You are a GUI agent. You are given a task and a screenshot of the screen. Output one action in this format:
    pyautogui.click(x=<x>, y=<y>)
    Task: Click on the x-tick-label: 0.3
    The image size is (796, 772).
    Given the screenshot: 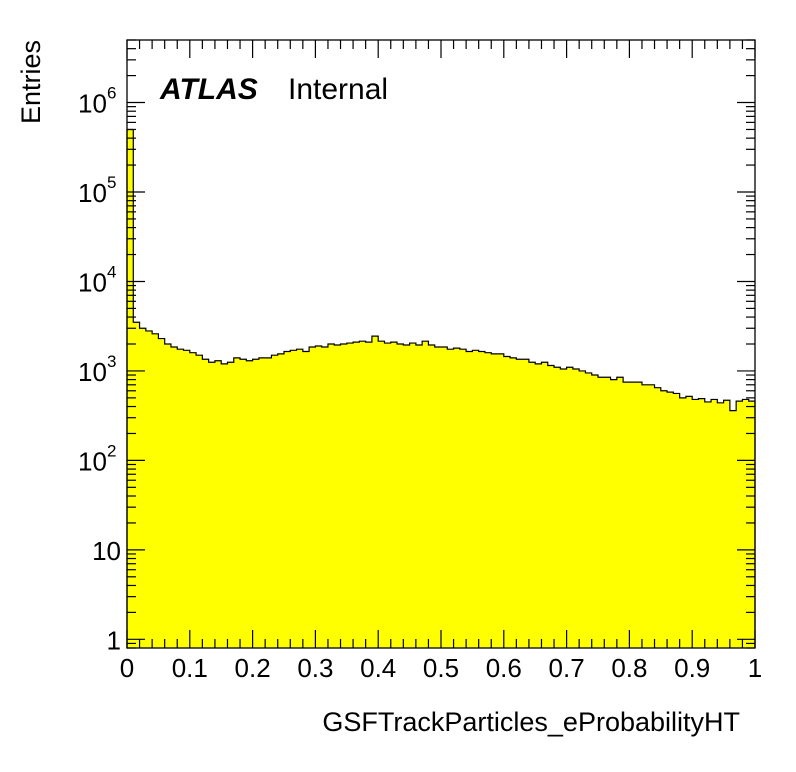 What is the action you would take?
    pyautogui.click(x=315, y=668)
    